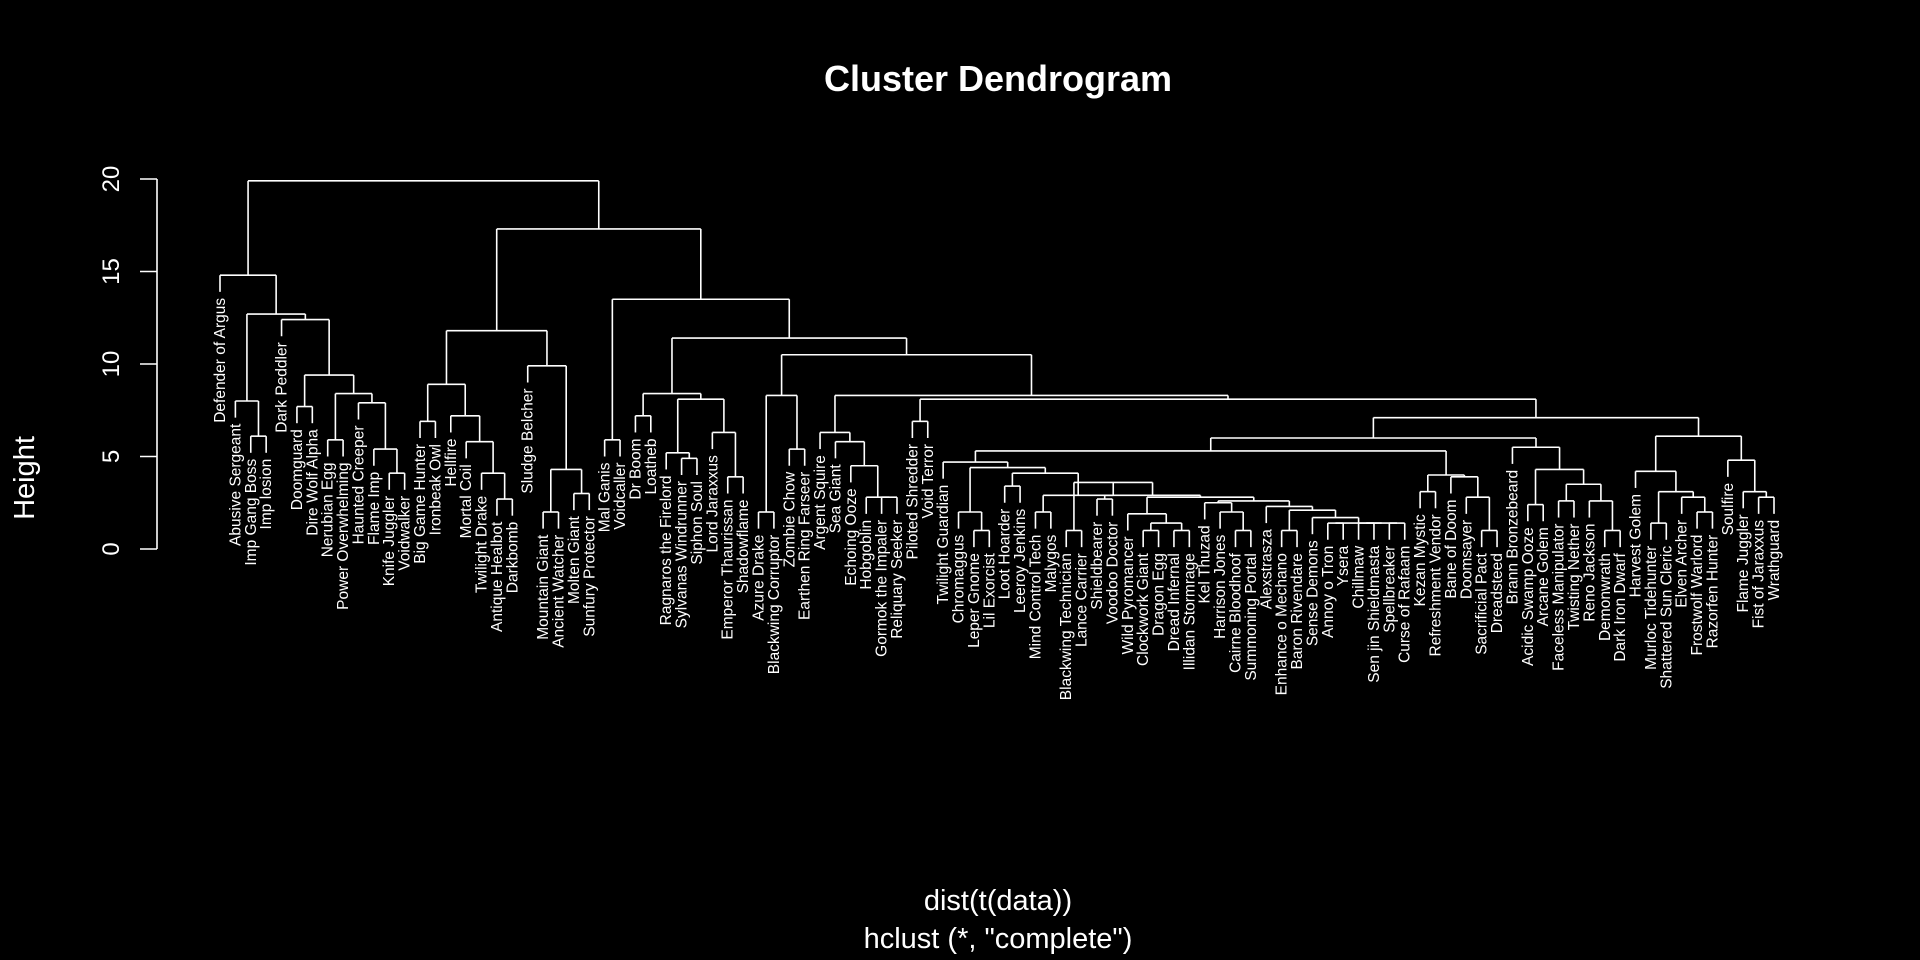 The height and width of the screenshot is (960, 1920). Describe the element at coordinates (697, 523) in the screenshot. I see `leaf-label: Siphon Soul` at that location.